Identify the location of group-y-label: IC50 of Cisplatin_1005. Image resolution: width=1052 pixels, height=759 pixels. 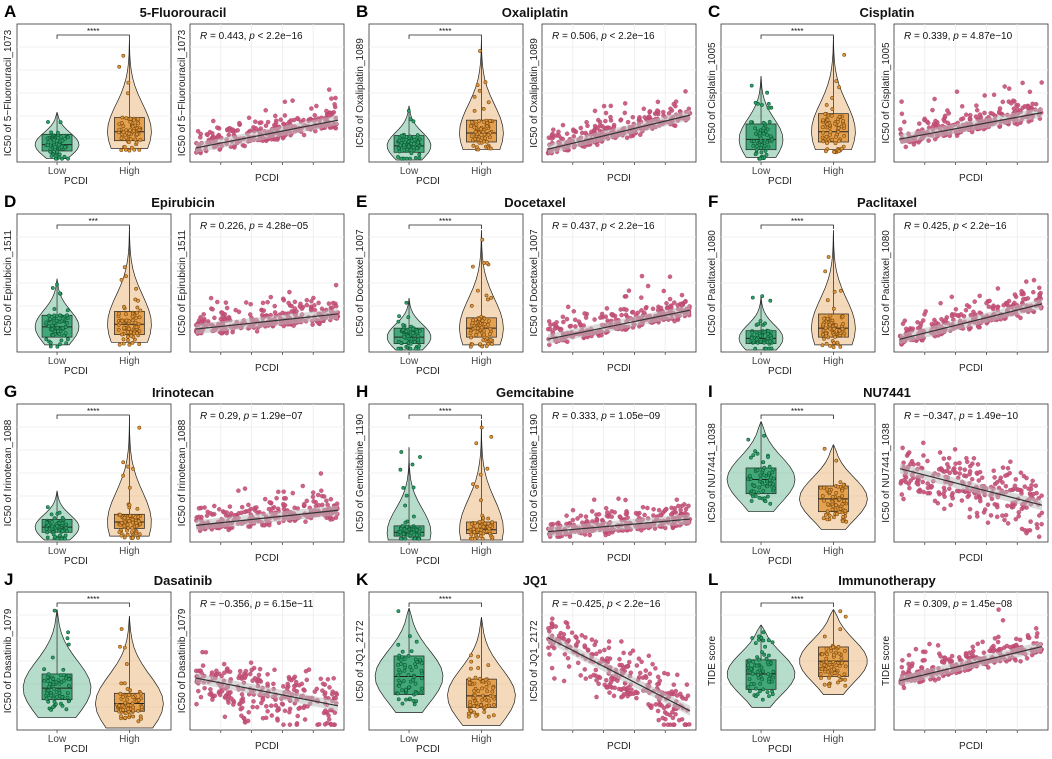
(712, 93).